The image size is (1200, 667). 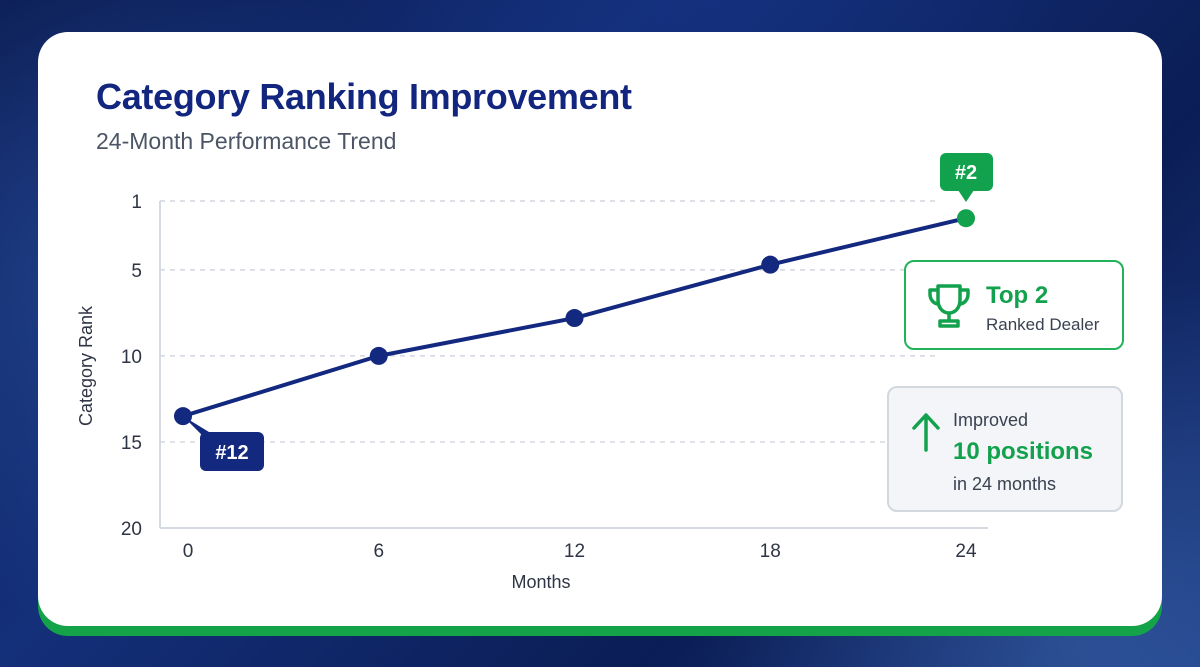 I want to click on improvement-line1: Improved, so click(x=991, y=420).